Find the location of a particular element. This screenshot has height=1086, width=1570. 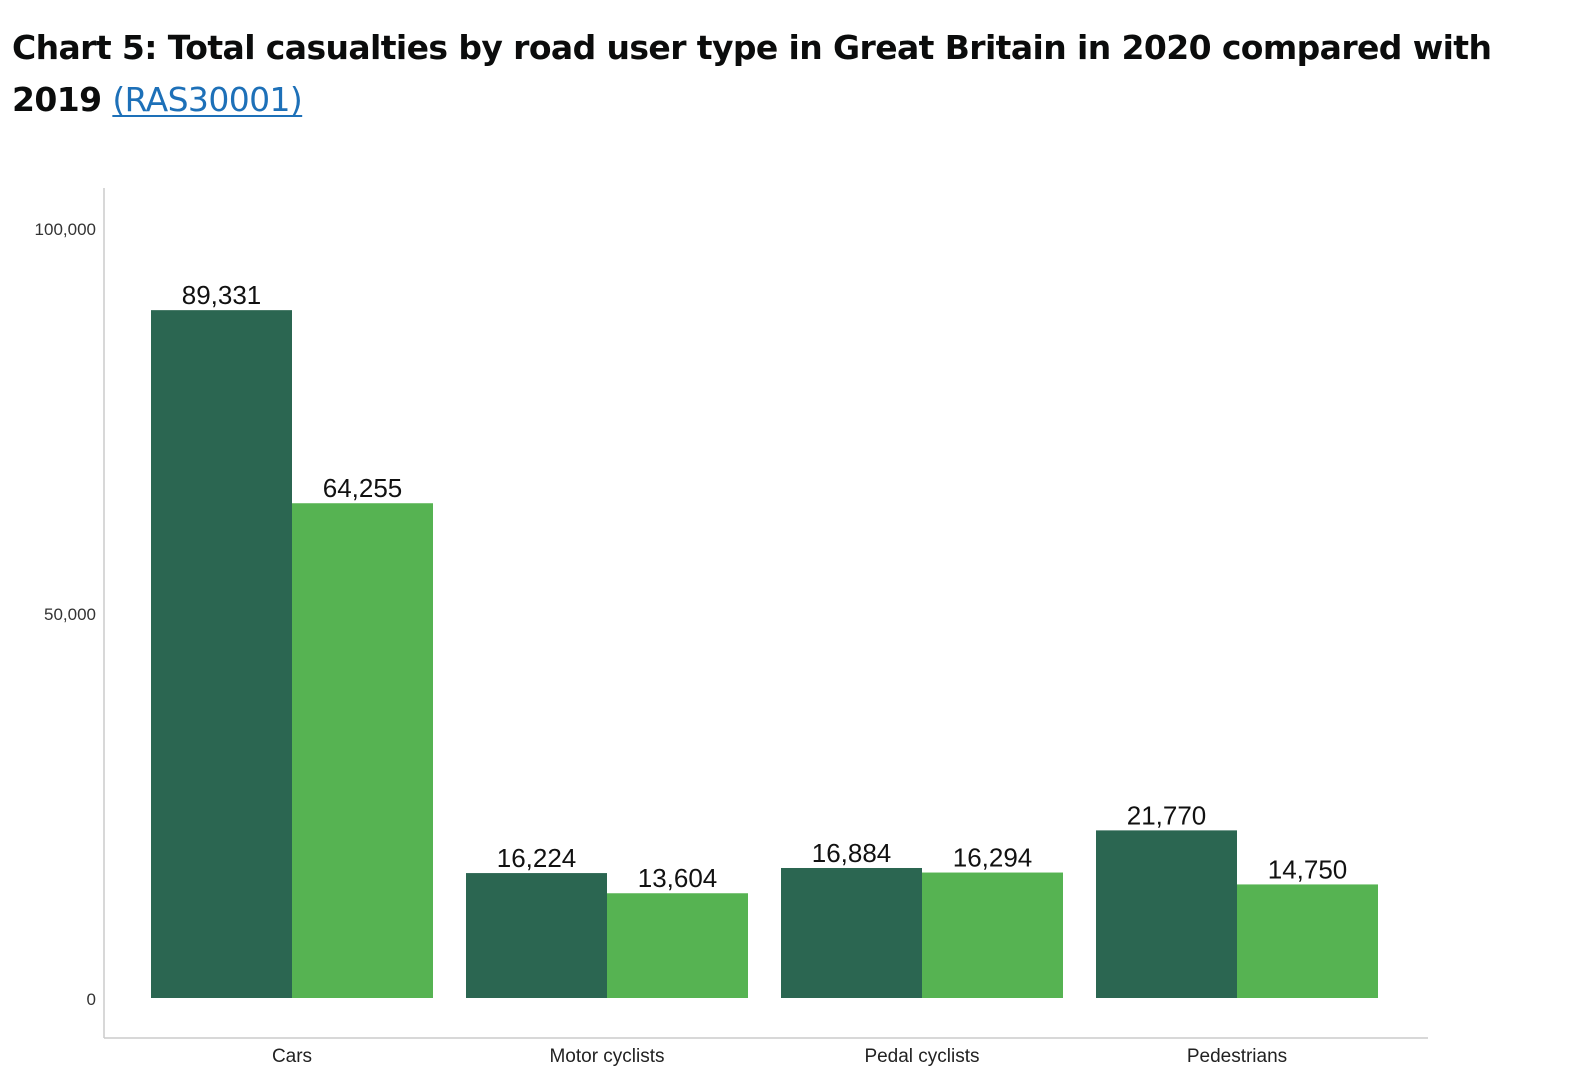

y-tick-label: 50,000 is located at coordinates (70, 614).